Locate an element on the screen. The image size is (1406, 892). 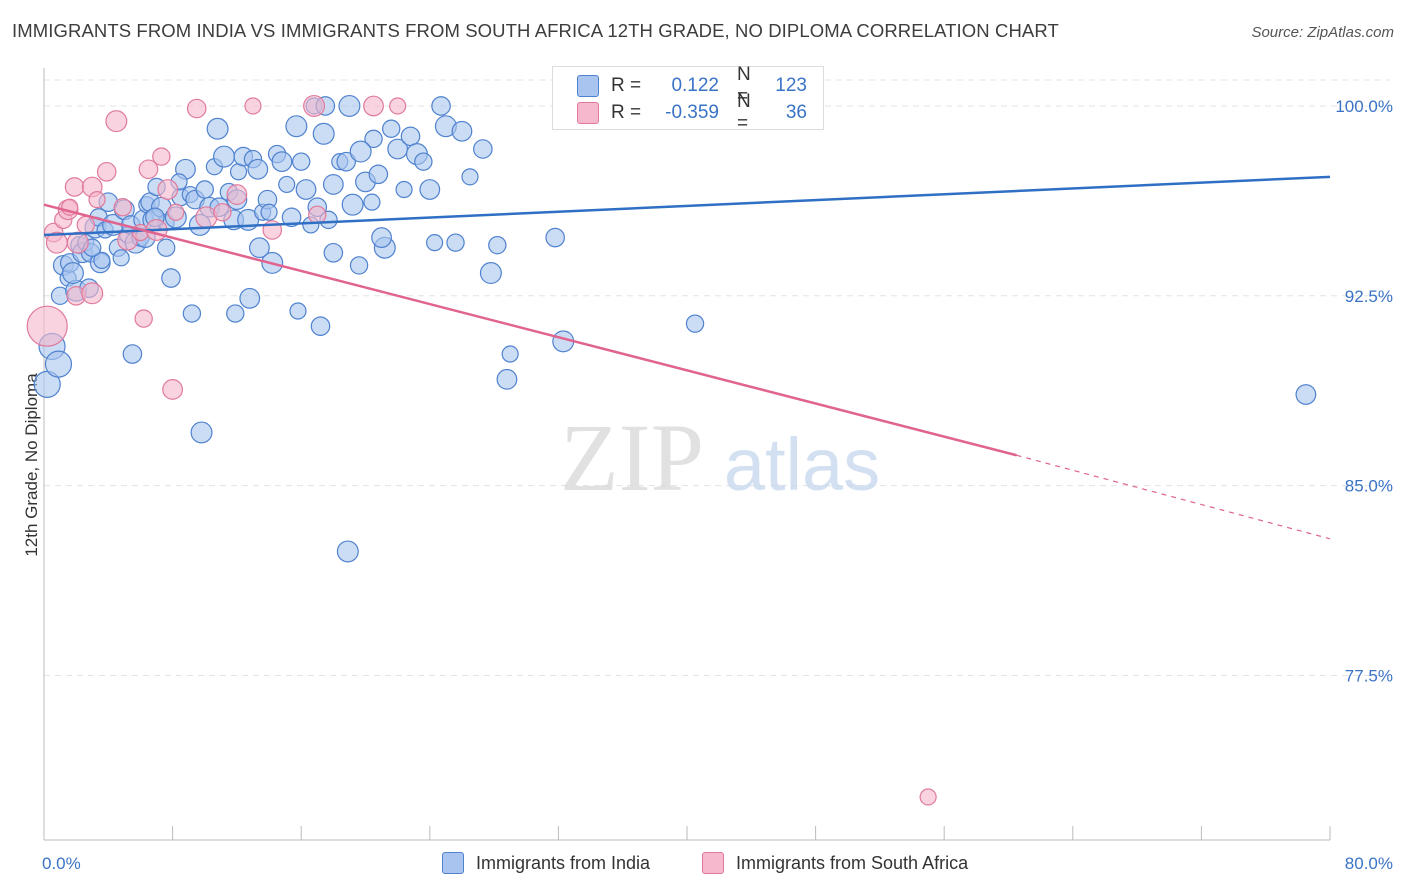
watermark-atlas: atlas is located at coordinates (802, 464).